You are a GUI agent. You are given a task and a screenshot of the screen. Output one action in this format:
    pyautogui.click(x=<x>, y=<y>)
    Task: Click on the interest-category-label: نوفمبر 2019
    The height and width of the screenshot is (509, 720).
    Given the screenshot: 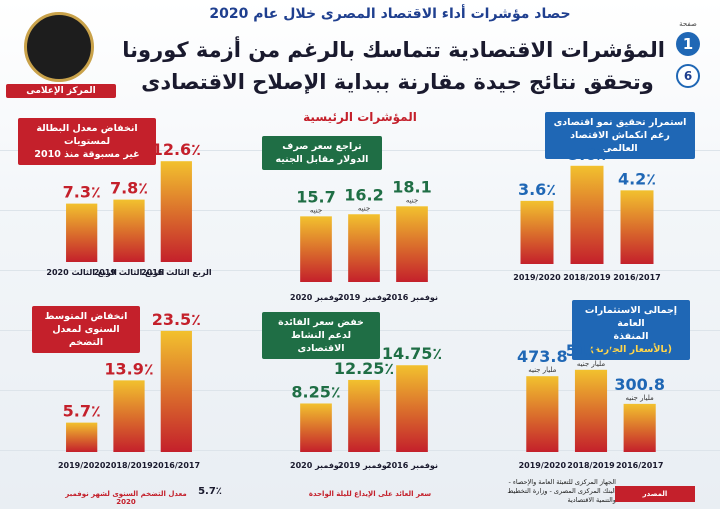 What is the action you would take?
    pyautogui.click(x=364, y=465)
    